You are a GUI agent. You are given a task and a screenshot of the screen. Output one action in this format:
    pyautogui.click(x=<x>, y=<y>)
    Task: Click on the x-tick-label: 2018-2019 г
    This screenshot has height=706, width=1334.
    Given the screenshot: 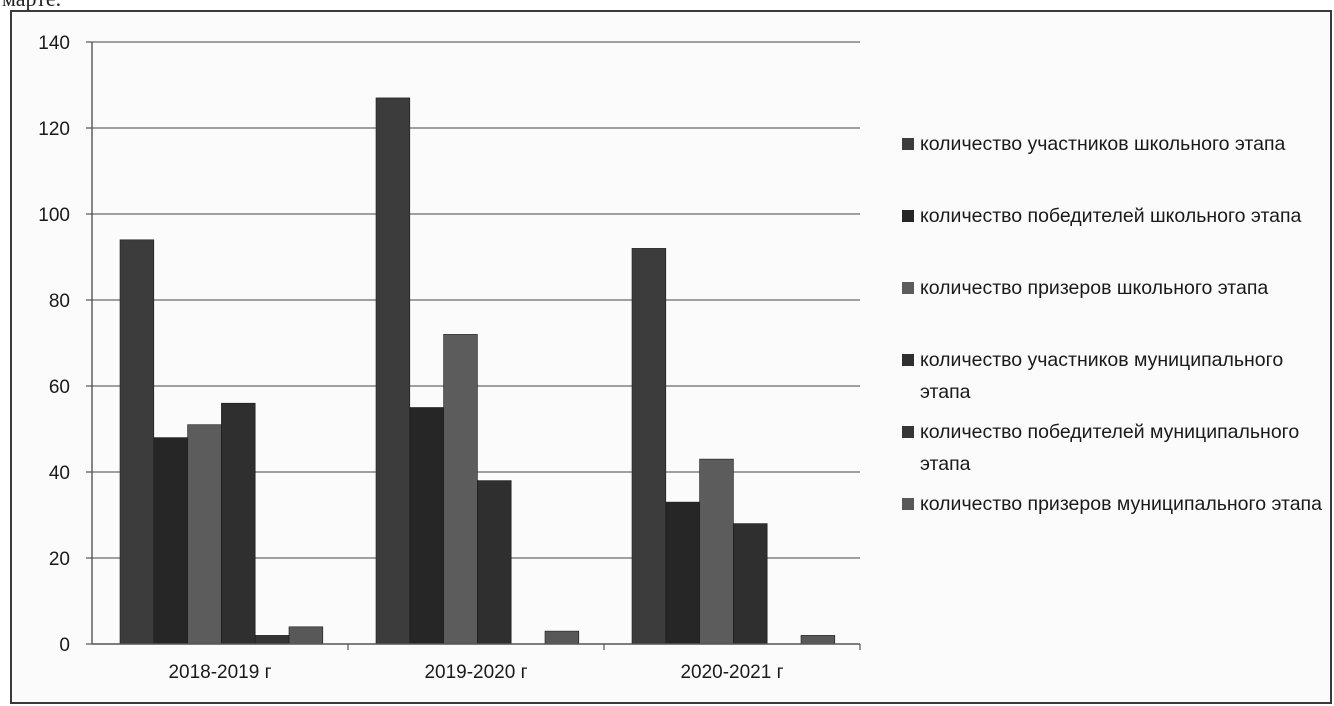 What is the action you would take?
    pyautogui.click(x=219, y=672)
    